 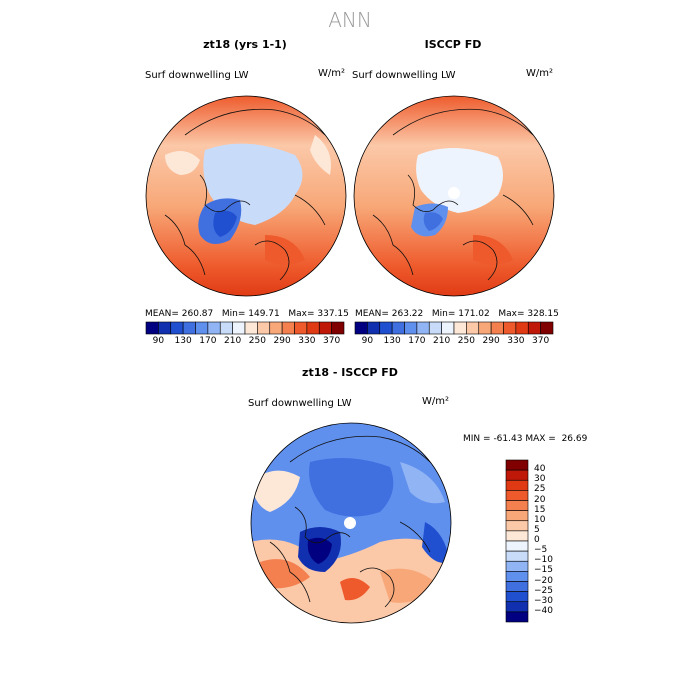 I want to click on panel-1-colorbar-tick-label: 330, so click(x=307, y=341).